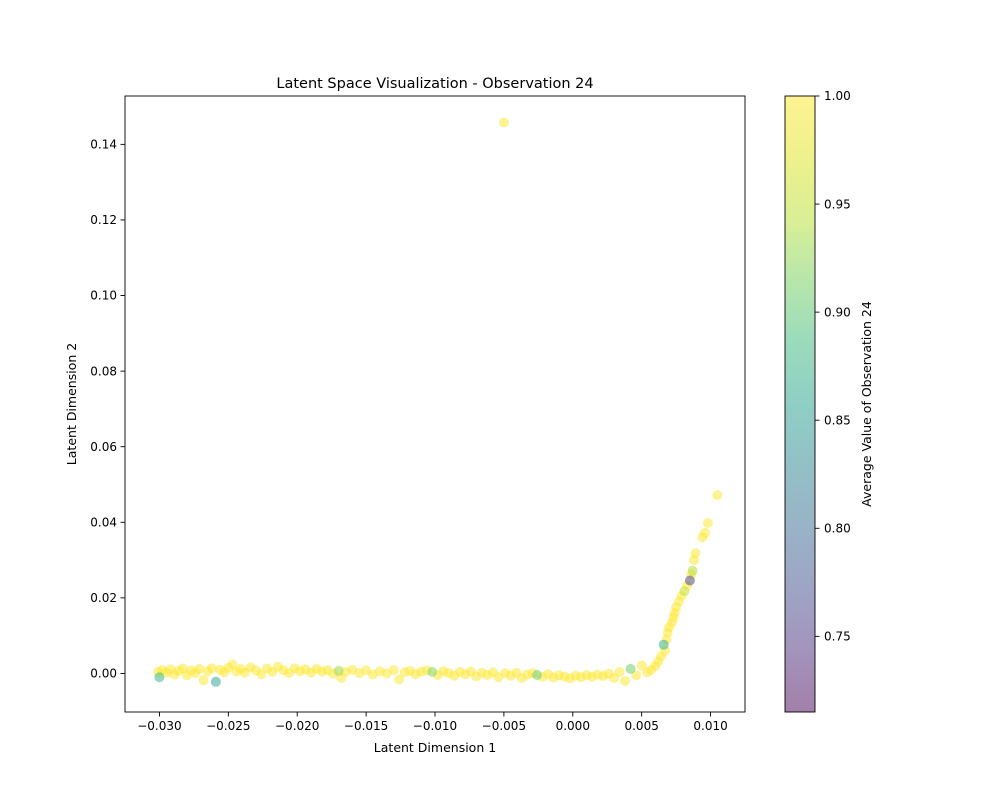 The width and height of the screenshot is (1000, 800). I want to click on y-axis-label: Latent Dimension 2, so click(71, 404).